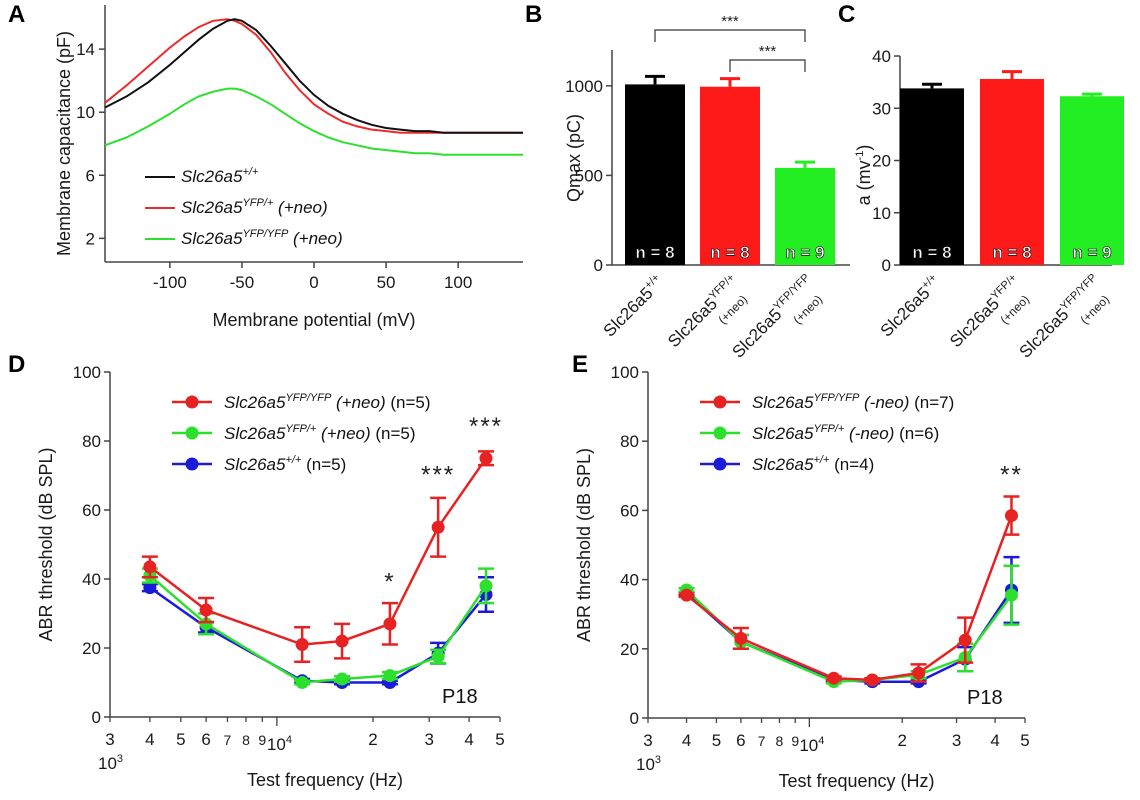 The image size is (1140, 800). Describe the element at coordinates (16, 14) in the screenshot. I see `panel-letter-a: A` at that location.